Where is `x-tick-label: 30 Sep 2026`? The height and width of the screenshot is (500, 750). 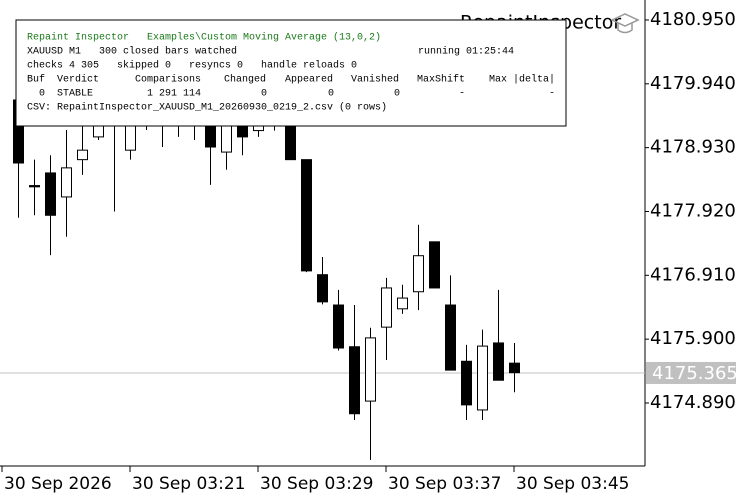
x-tick-label: 30 Sep 2026 is located at coordinates (58, 484).